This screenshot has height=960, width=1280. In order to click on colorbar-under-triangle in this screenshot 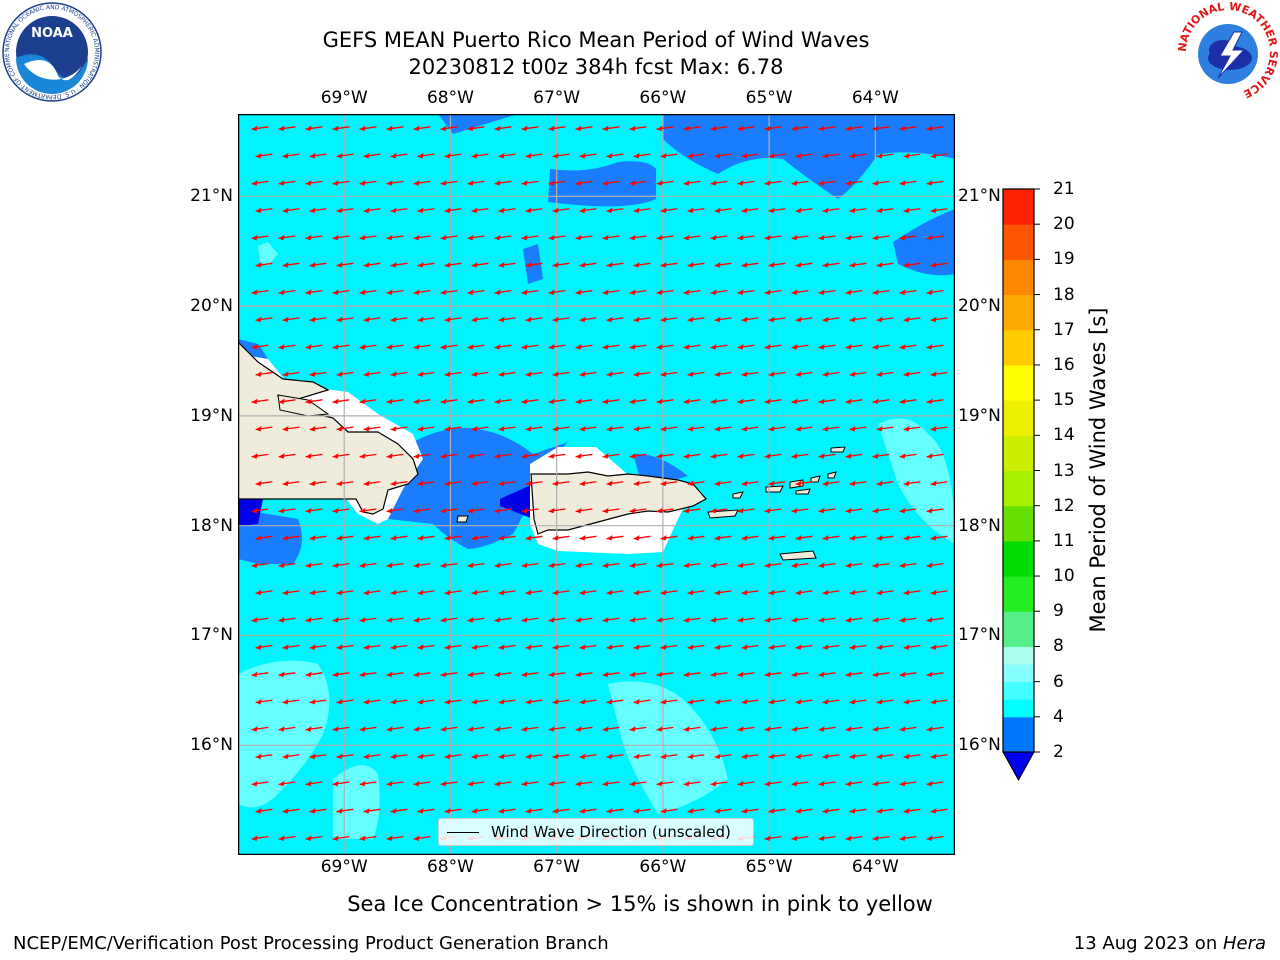, I will do `click(1018, 766)`.